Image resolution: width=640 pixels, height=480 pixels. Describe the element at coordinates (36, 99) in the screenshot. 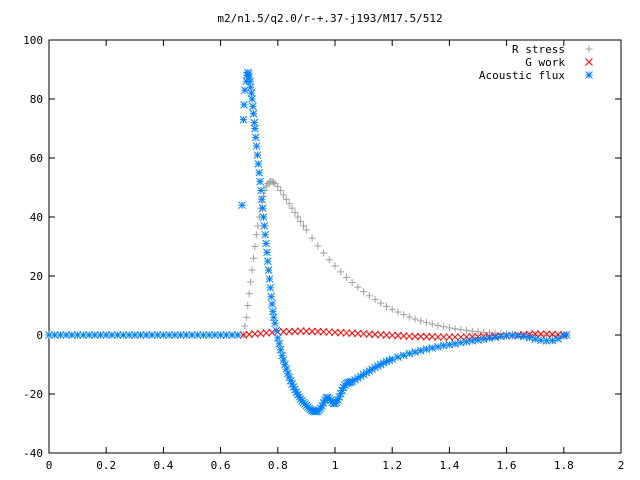

I see `y-tick-label: 80` at that location.